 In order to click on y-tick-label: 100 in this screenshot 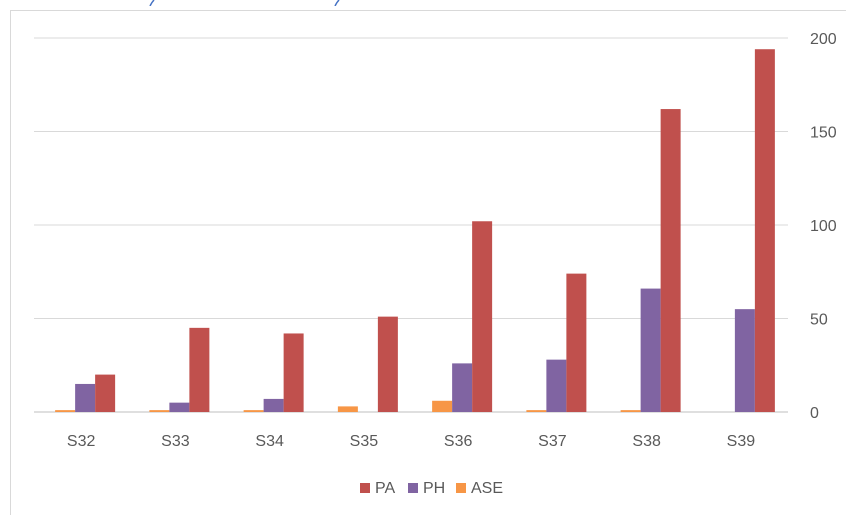, I will do `click(823, 226)`.